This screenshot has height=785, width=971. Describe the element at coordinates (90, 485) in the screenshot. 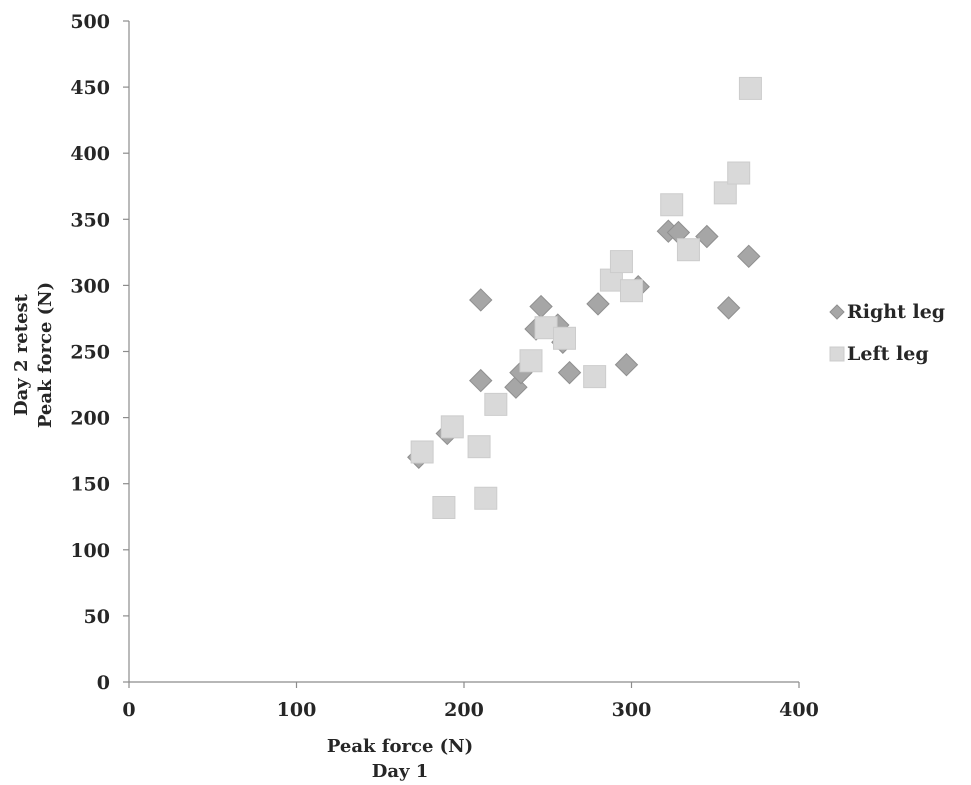

I see `y-tick-label: 150` at that location.